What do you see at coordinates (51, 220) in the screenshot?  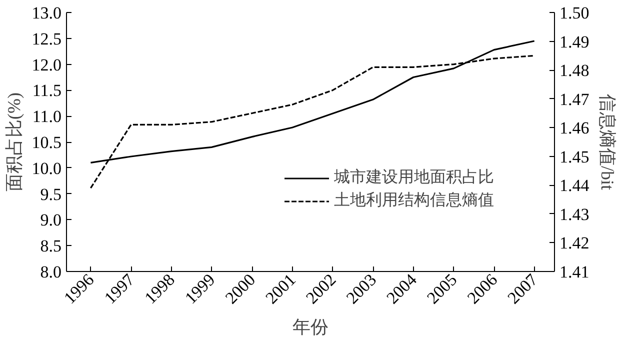 I see `y-tick-label: 9.0` at bounding box center [51, 220].